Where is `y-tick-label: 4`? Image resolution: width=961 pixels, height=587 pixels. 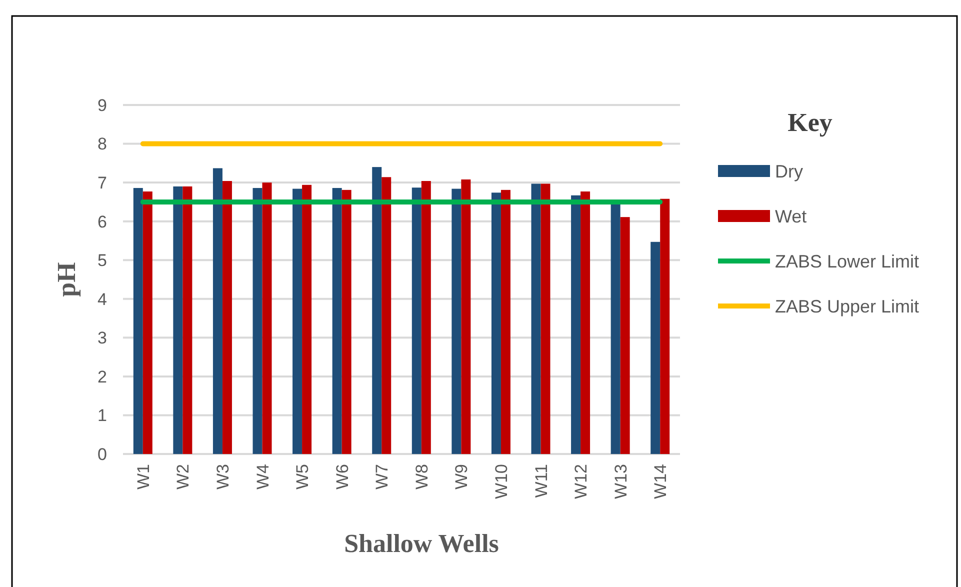
y-tick-label: 4 is located at coordinates (102, 299).